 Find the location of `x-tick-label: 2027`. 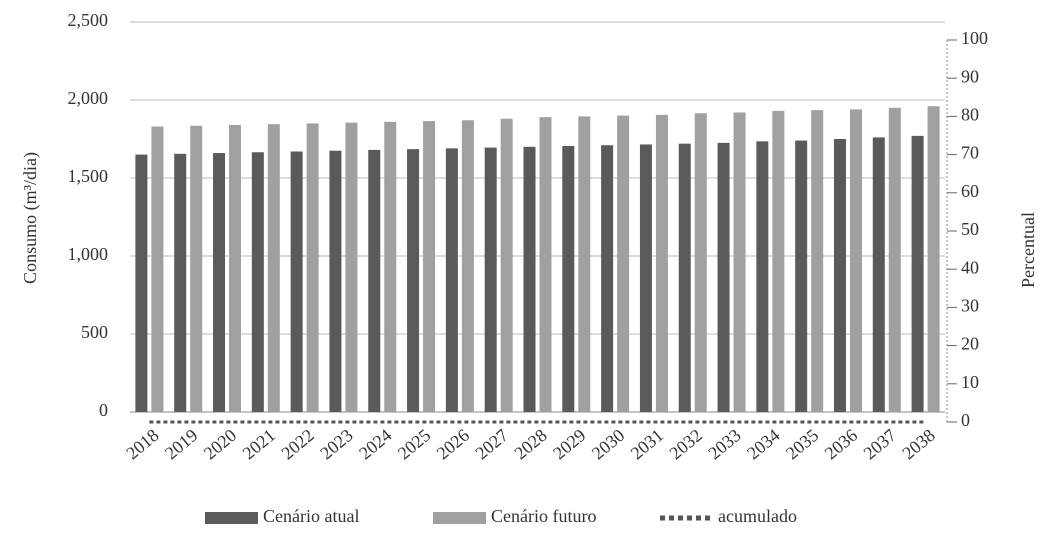

x-tick-label: 2027 is located at coordinates (491, 444).